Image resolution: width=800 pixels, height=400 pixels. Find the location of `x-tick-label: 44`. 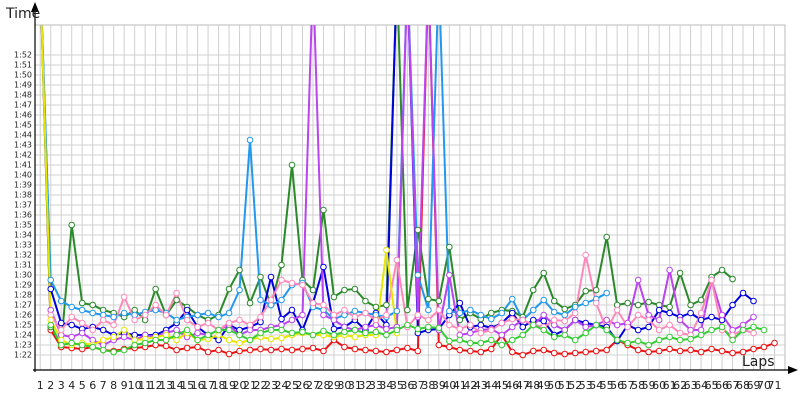

x-tick-label: 44 is located at coordinates (491, 385).